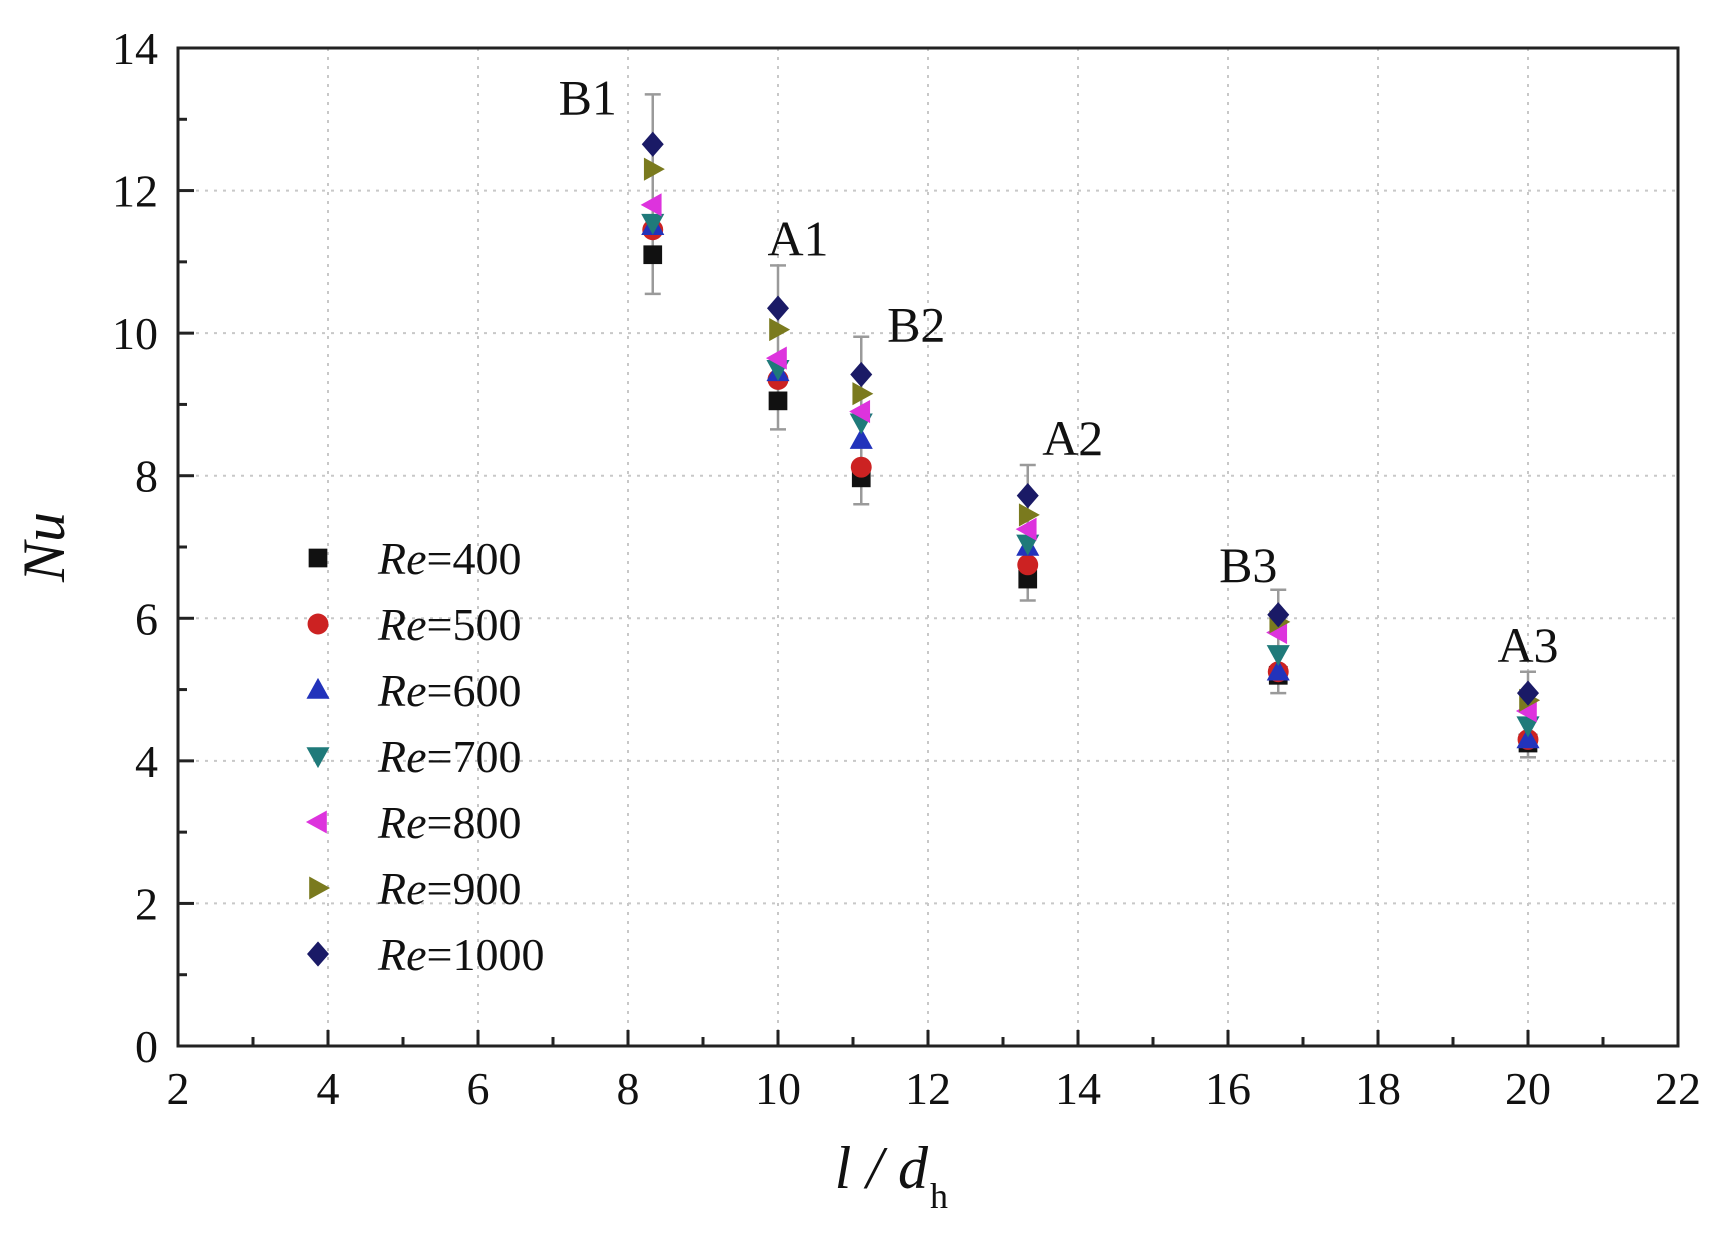  What do you see at coordinates (449, 822) in the screenshot?
I see `legend-label: Re=800` at bounding box center [449, 822].